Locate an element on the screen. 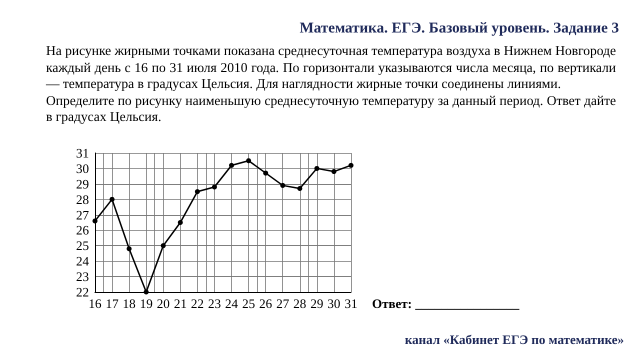 The image size is (640, 360). text: Ответ: ________________ is located at coordinates (446, 303).